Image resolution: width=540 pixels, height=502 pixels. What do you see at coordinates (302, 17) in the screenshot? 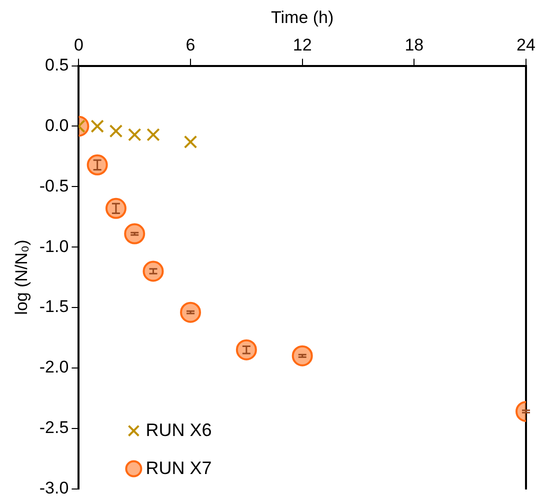
I see `x-axis-title: Time (h)` at bounding box center [302, 17].